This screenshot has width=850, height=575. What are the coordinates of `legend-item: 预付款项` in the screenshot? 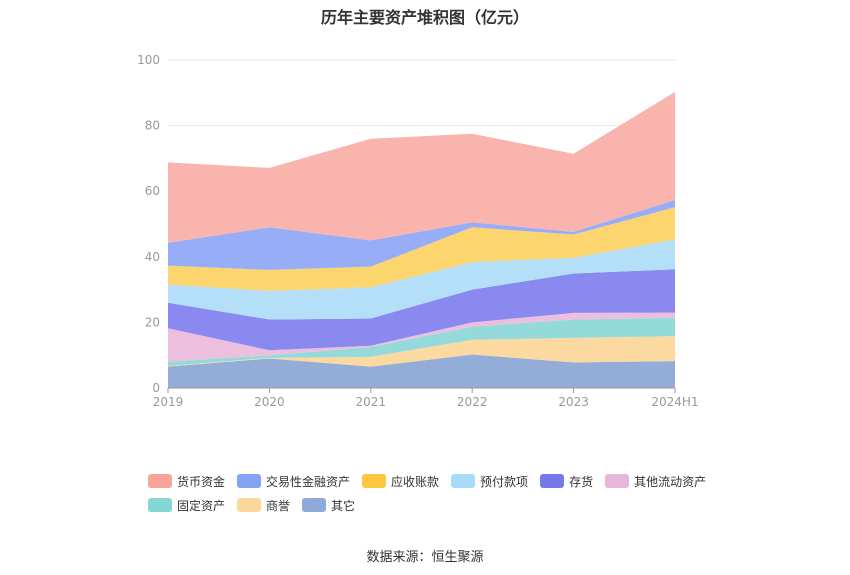 It's located at (489, 481).